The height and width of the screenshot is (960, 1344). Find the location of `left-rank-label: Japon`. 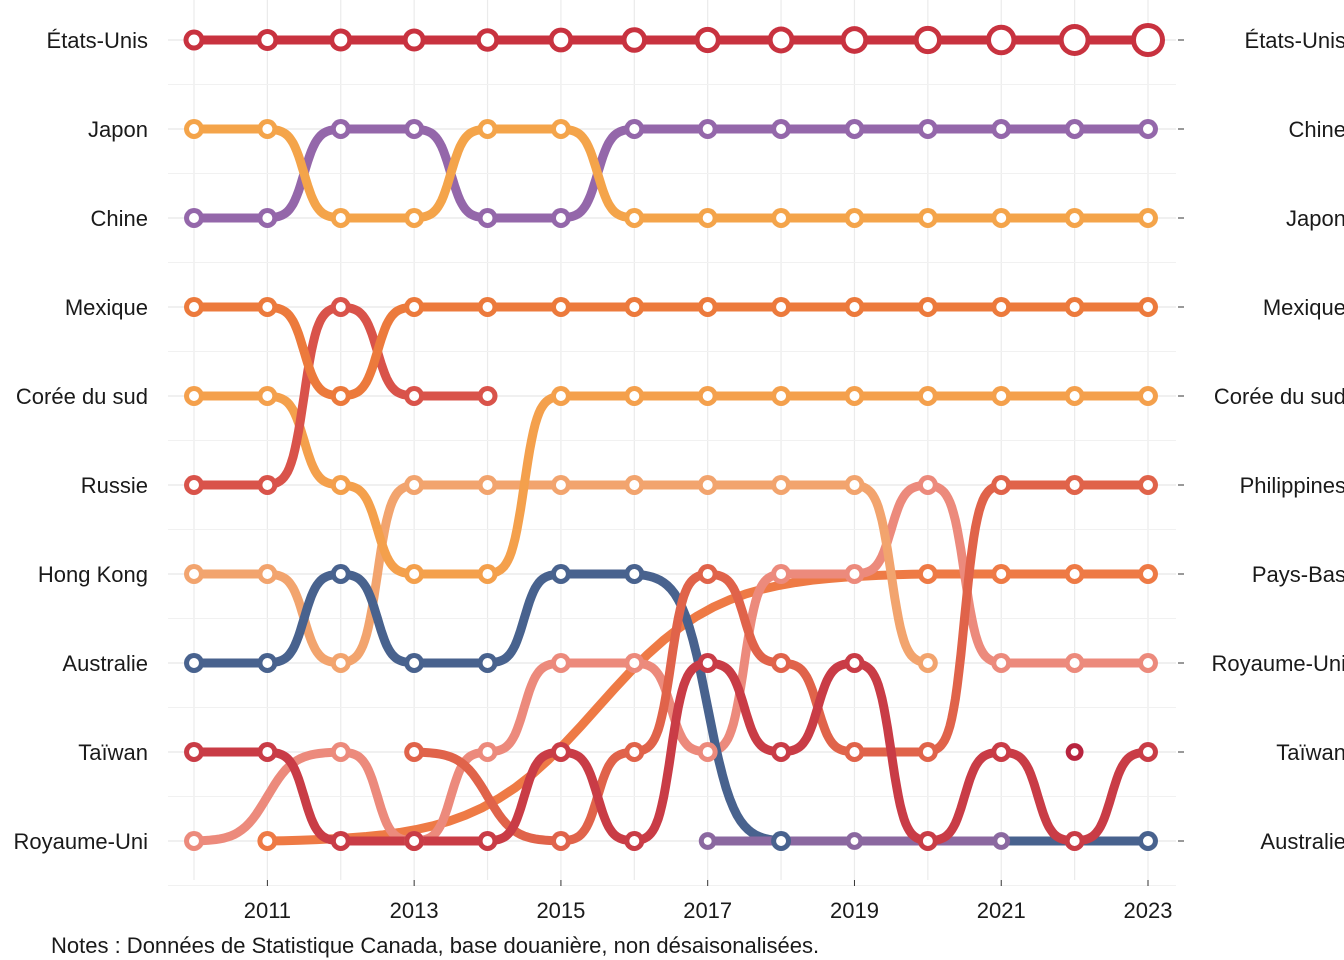

left-rank-label: Japon is located at coordinates (118, 129).